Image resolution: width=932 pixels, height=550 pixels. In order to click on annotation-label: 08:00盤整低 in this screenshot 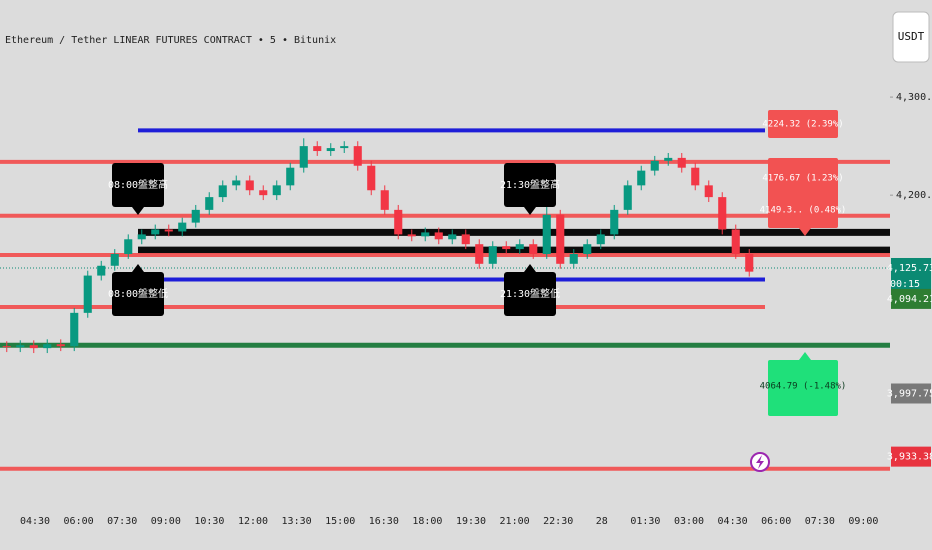, I will do `click(138, 293)`.